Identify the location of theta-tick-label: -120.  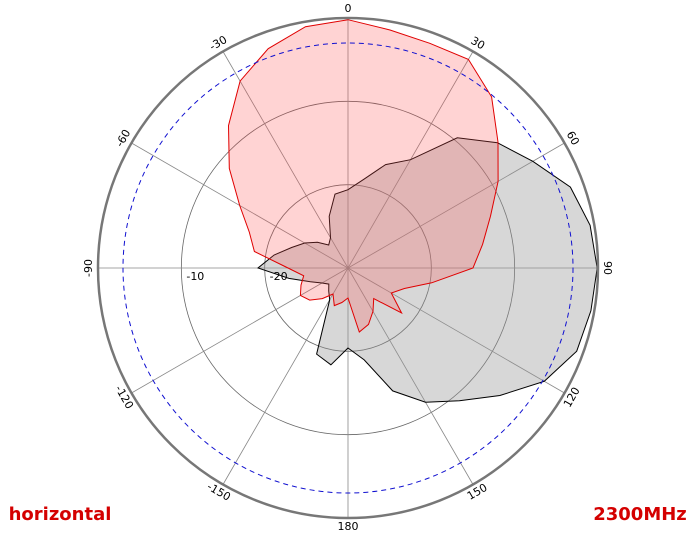
(124, 397).